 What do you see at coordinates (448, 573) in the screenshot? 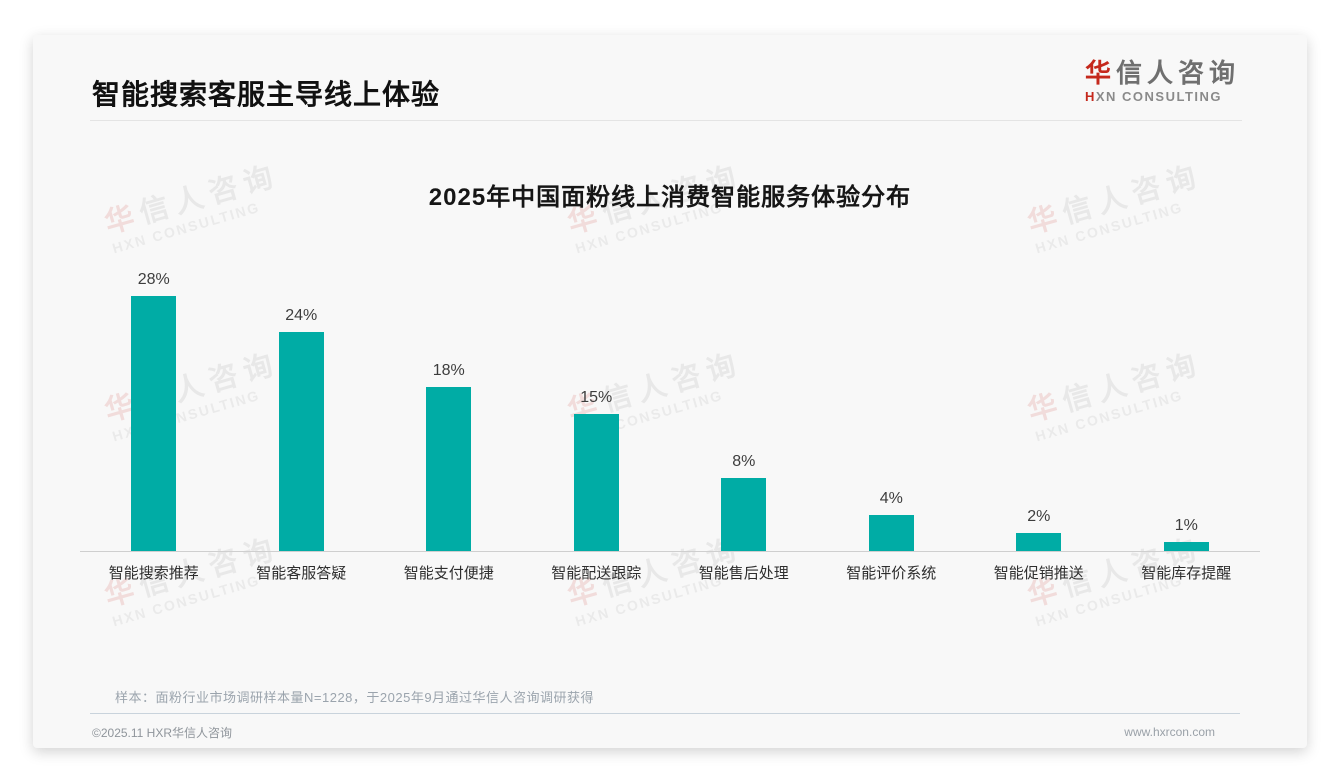
I see `bar-category-label: 智能支付便捷` at bounding box center [448, 573].